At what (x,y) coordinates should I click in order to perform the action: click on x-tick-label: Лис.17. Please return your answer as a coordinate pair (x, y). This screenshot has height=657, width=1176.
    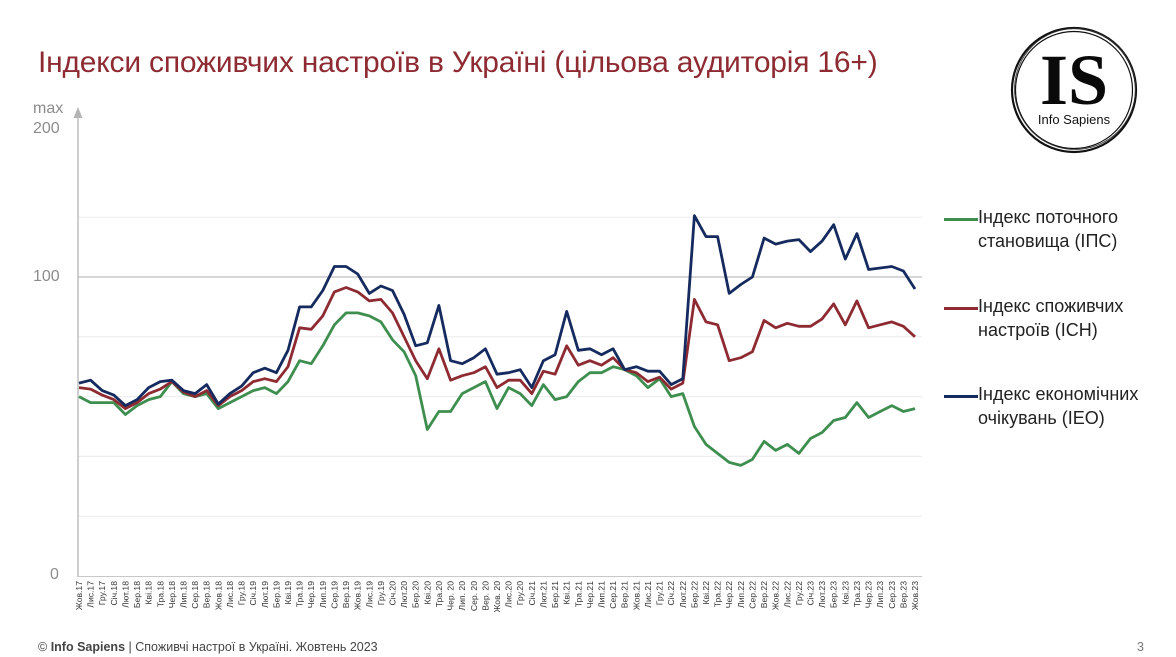
    Looking at the image, I should click on (91, 594).